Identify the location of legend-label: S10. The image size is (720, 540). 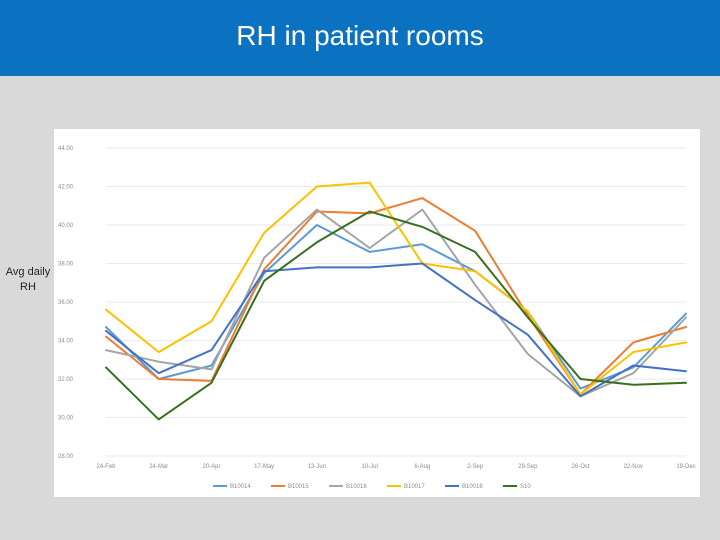
(525, 487).